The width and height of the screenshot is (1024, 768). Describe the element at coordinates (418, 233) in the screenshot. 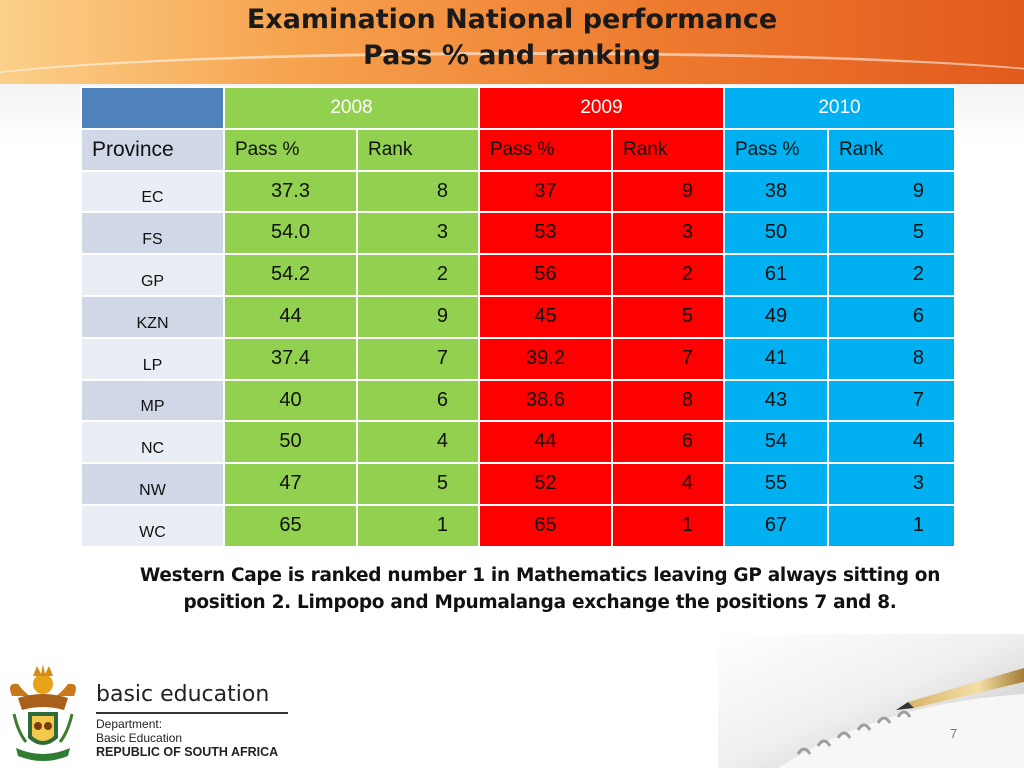

I see `rank-2008-cell: 3` at that location.